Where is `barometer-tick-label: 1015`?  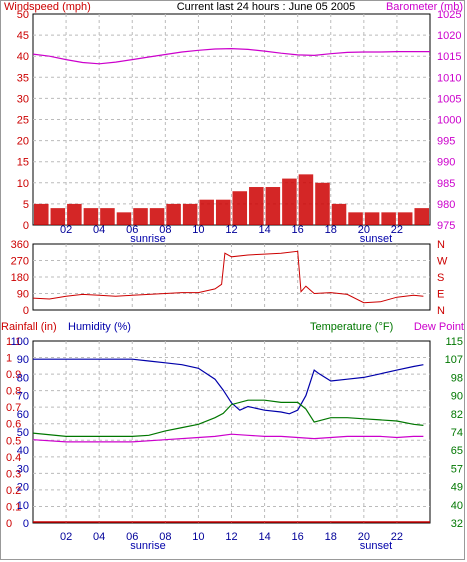 barometer-tick-label: 1015 is located at coordinates (449, 57).